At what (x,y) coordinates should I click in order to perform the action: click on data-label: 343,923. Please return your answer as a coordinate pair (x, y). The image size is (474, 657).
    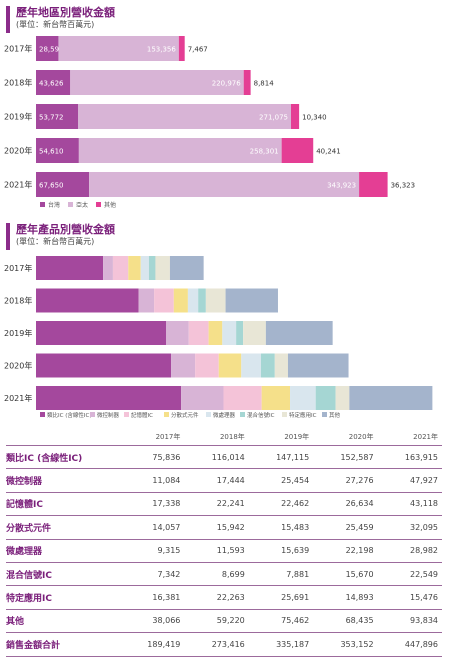
    Looking at the image, I should click on (341, 186).